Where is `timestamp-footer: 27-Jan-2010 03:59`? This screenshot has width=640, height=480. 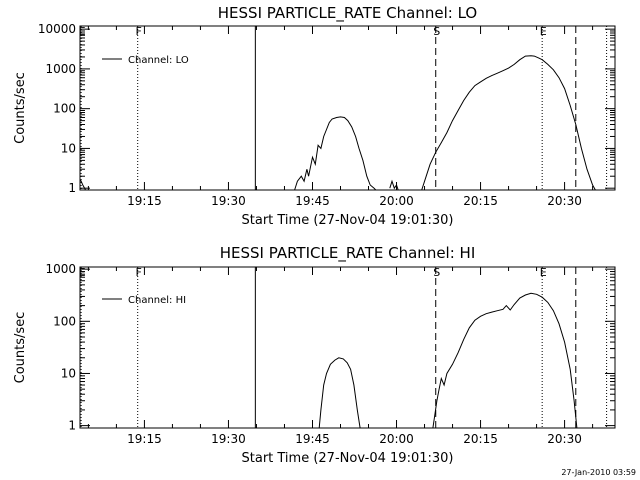
timestamp-footer: 27-Jan-2010 03:59 is located at coordinates (598, 472).